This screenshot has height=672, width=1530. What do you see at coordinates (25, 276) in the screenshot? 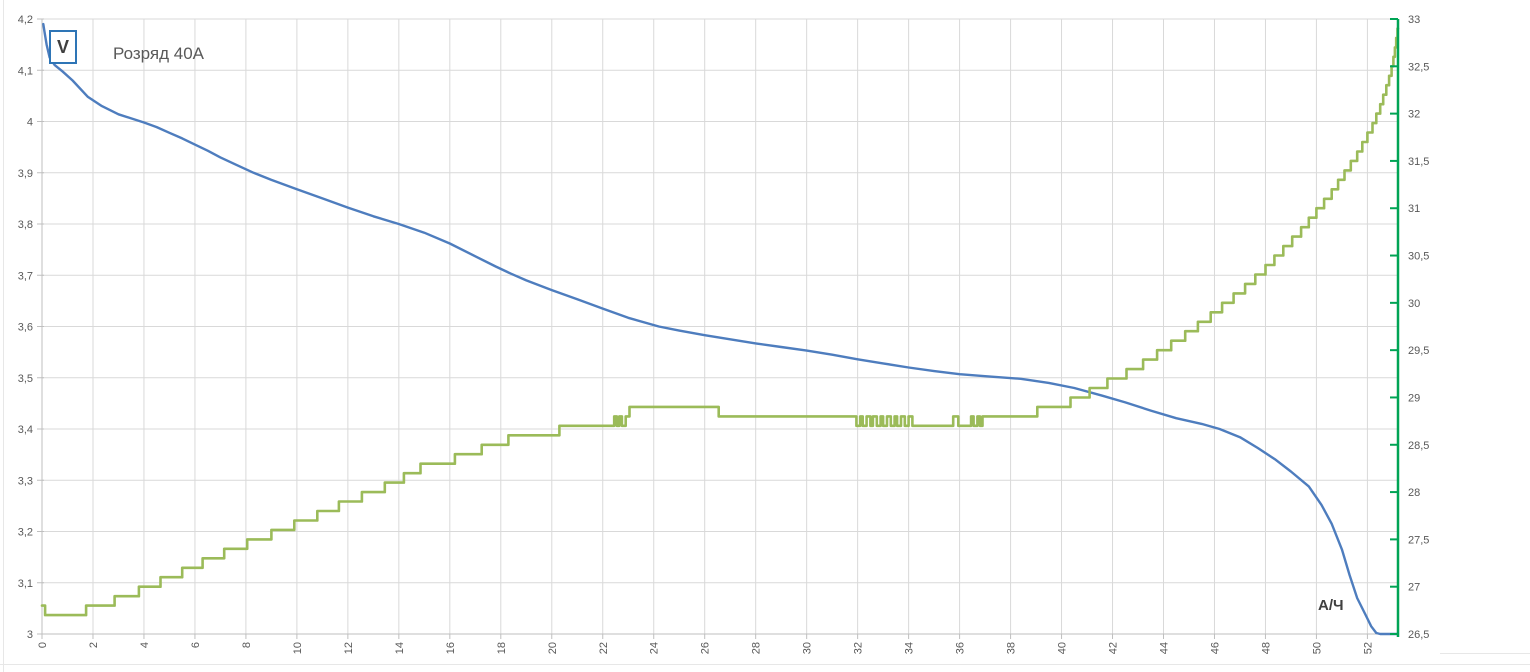
I see `y-left-tick-label: 3,7` at bounding box center [25, 276].